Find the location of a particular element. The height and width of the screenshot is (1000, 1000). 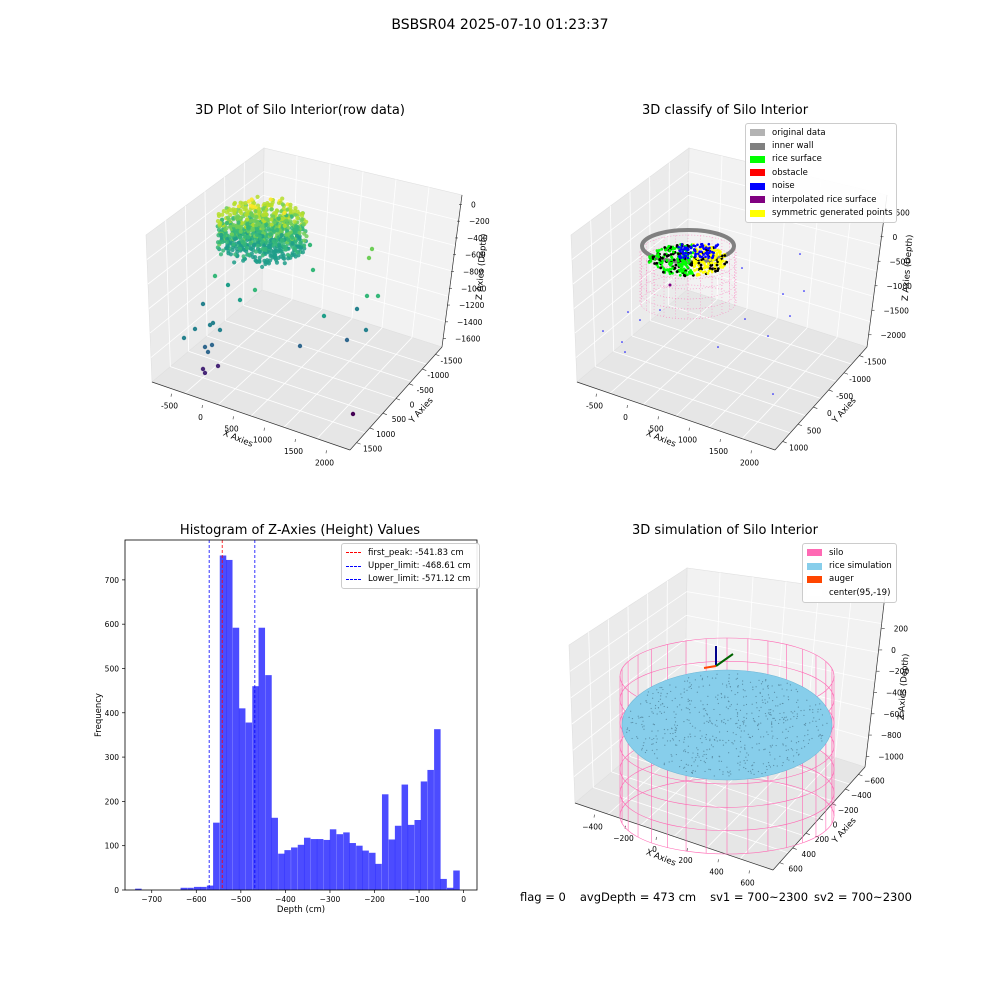

cls-x-tick-label: -500 is located at coordinates (594, 406).